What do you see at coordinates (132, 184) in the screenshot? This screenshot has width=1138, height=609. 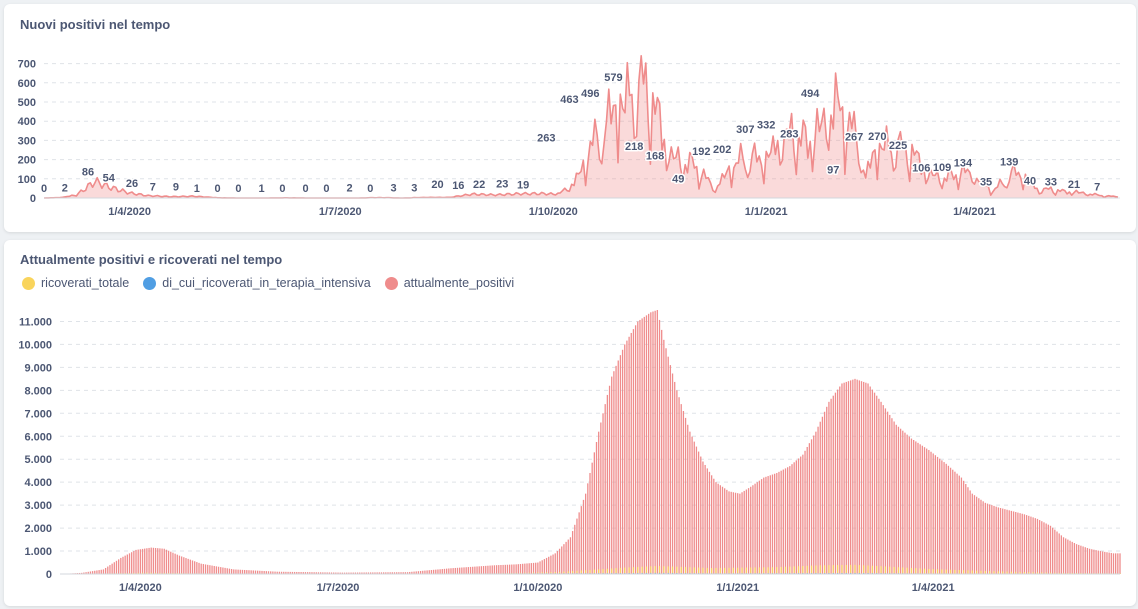 I see `data-label: 26` at bounding box center [132, 184].